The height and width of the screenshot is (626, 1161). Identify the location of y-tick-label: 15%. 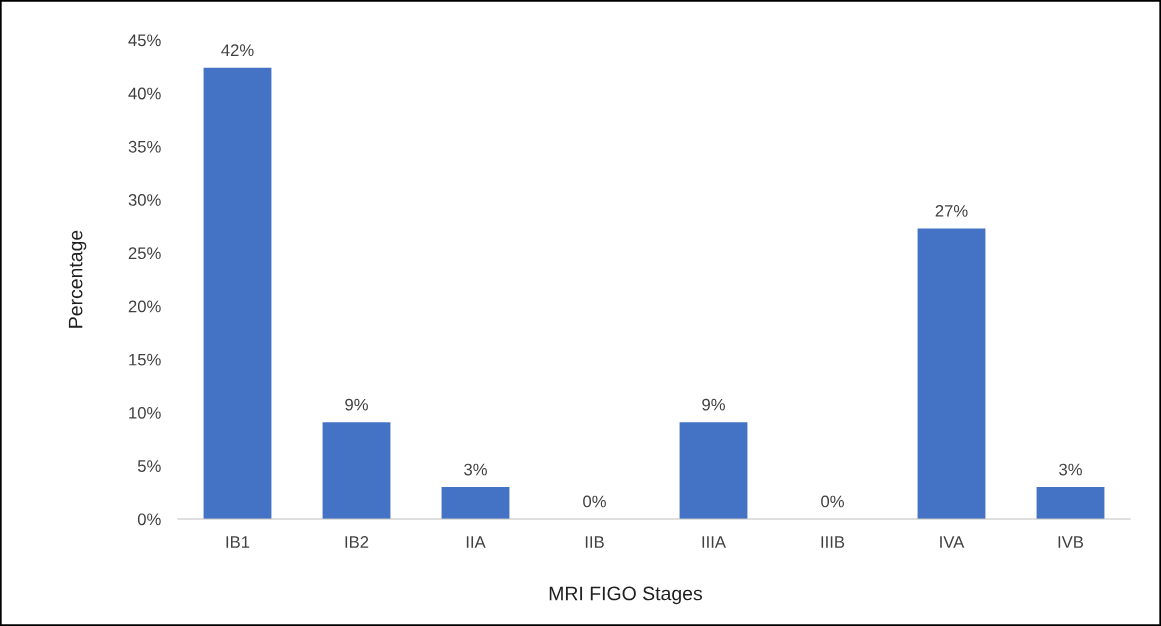
(145, 359).